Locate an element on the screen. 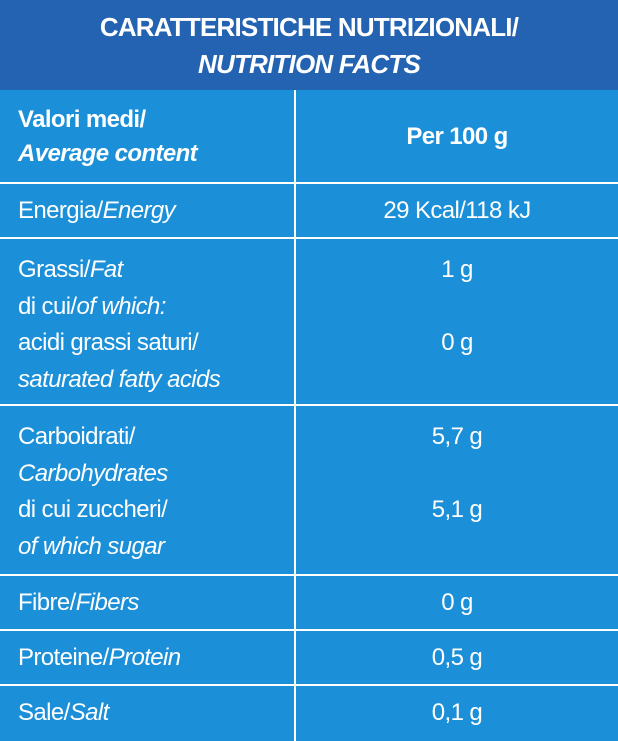 Image resolution: width=618 pixels, height=741 pixels. row-label: acidi grassi saturi/ is located at coordinates (108, 343).